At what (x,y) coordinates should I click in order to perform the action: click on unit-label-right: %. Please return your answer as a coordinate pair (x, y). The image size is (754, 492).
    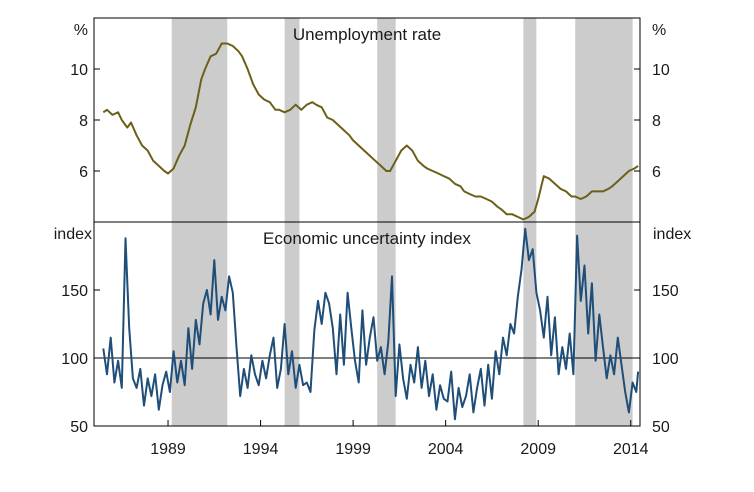
    Looking at the image, I should click on (659, 30).